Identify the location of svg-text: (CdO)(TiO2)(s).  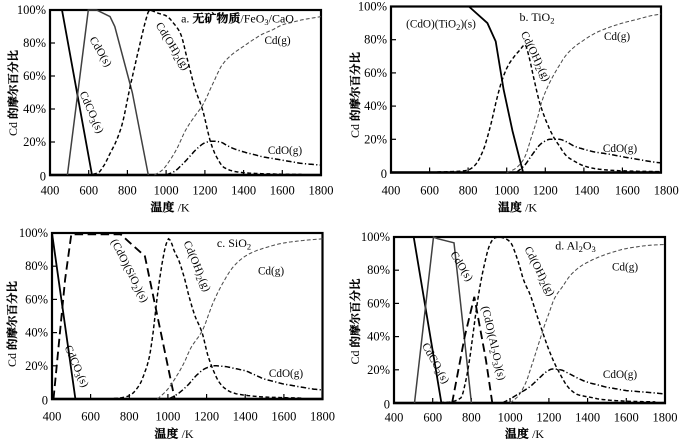
(441, 24).